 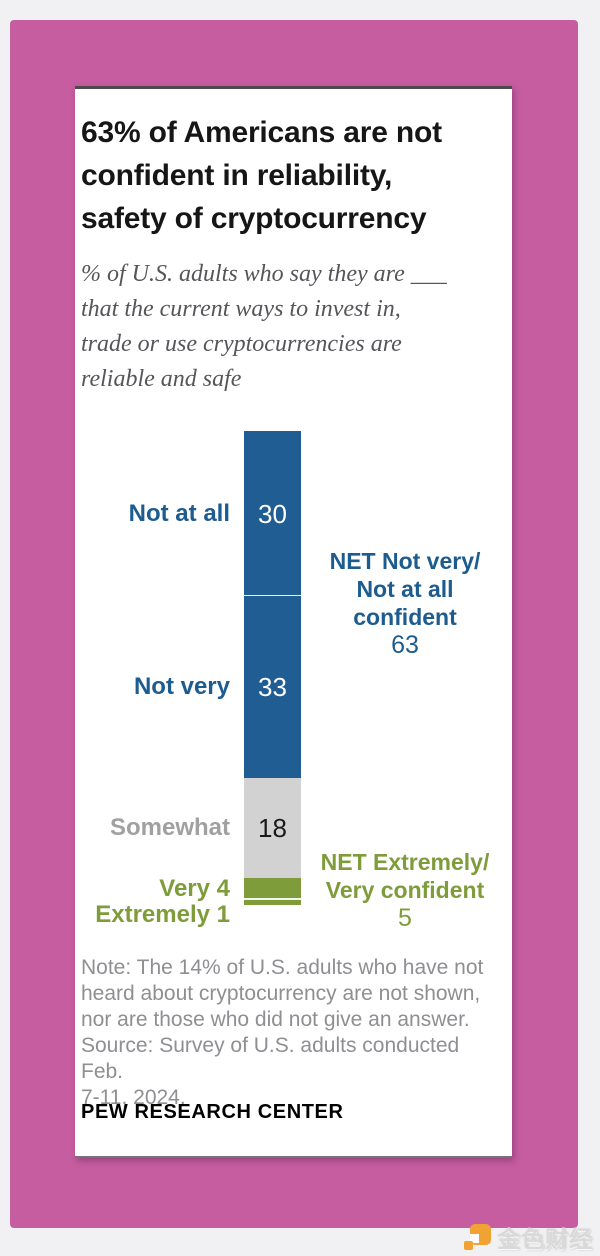 I want to click on net-confident-annotation: NET Extremely/ Very confident 5, so click(x=405, y=890).